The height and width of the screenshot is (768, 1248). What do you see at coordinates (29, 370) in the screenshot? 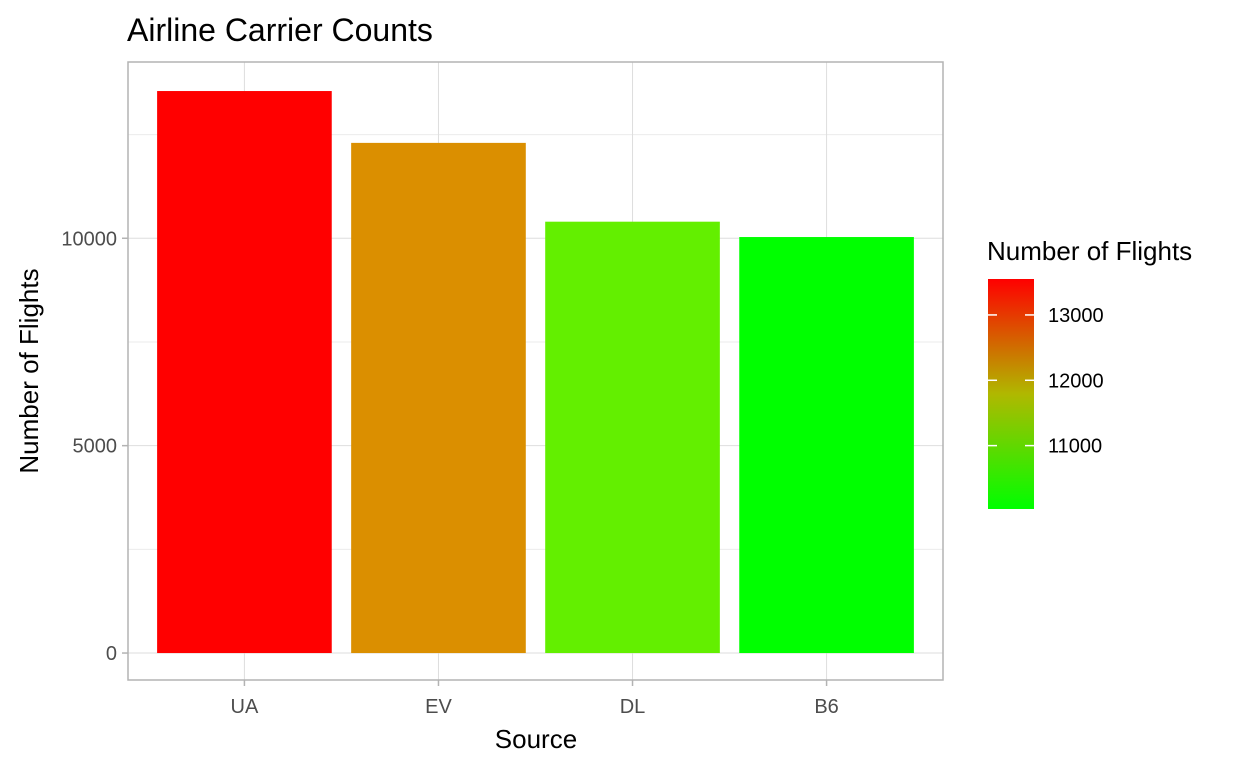
I see `y-axis-title: Number of Flights` at bounding box center [29, 370].